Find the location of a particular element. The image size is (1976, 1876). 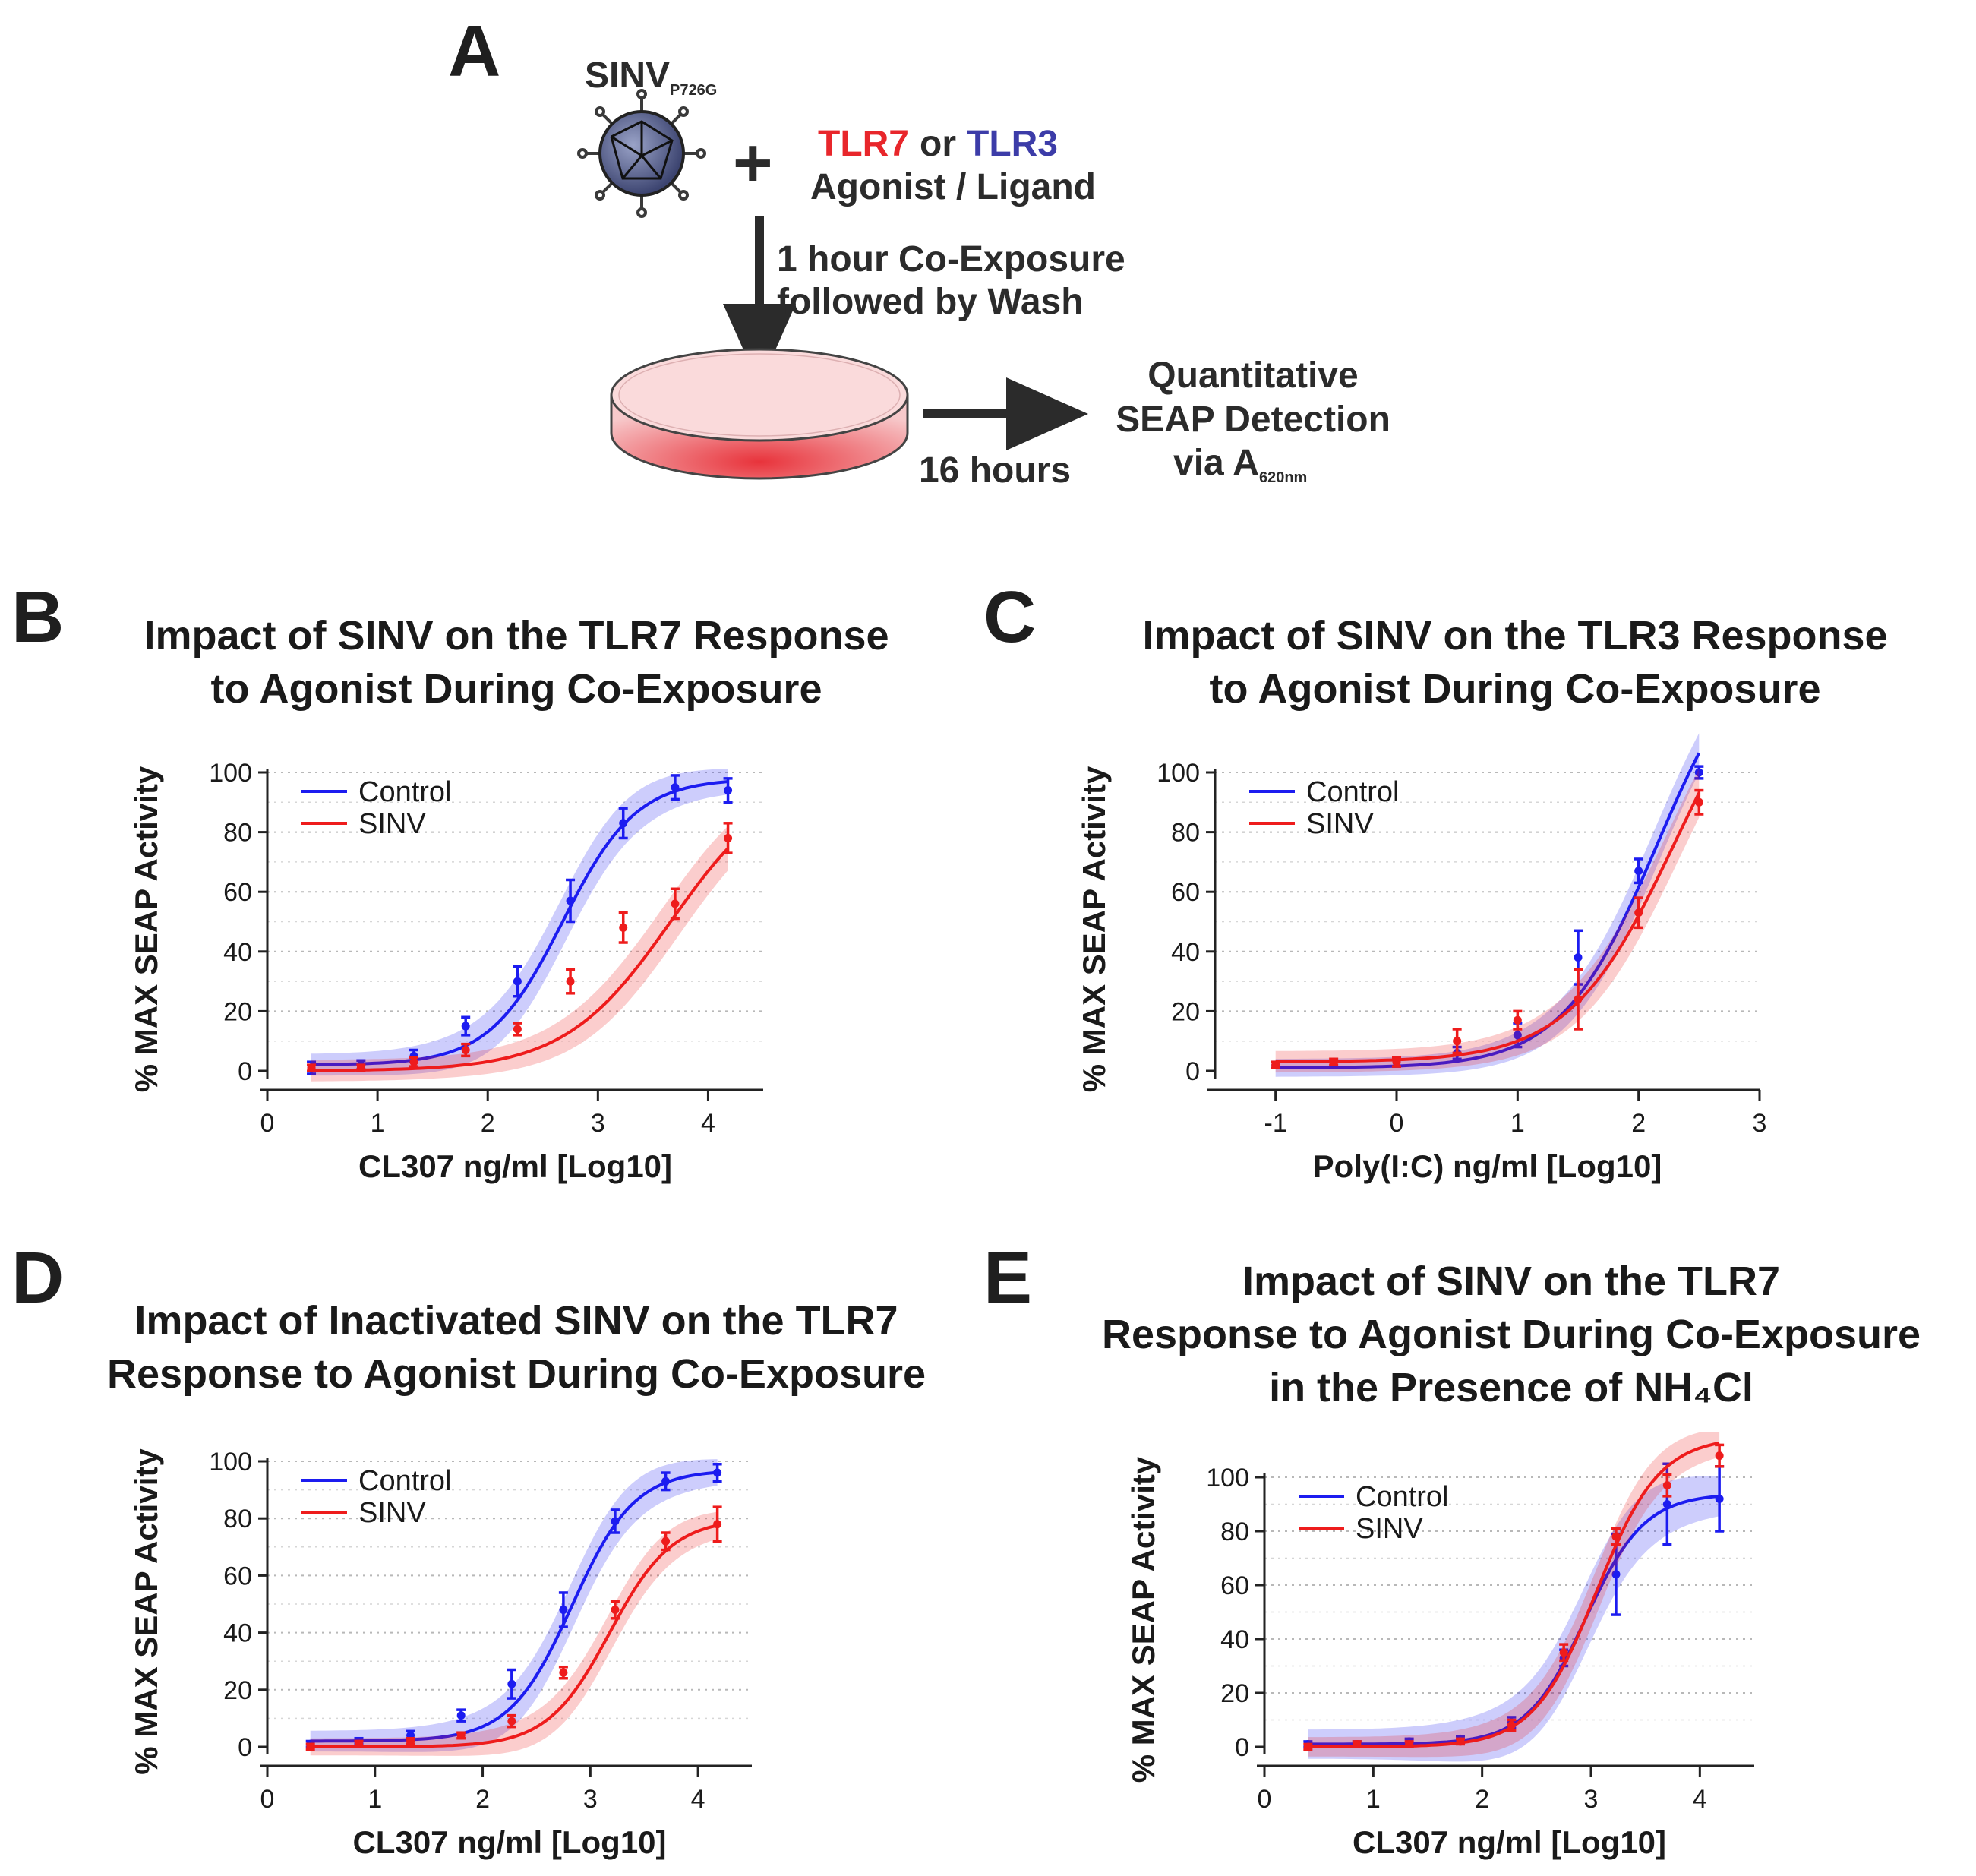

agonist-label: Agonist / Ligand is located at coordinates (953, 187).